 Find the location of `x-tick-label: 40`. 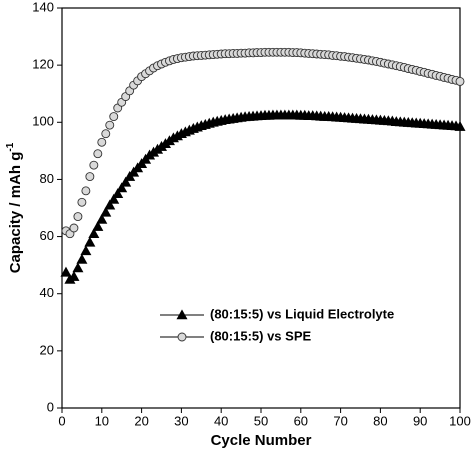

x-tick-label: 40 is located at coordinates (221, 420).